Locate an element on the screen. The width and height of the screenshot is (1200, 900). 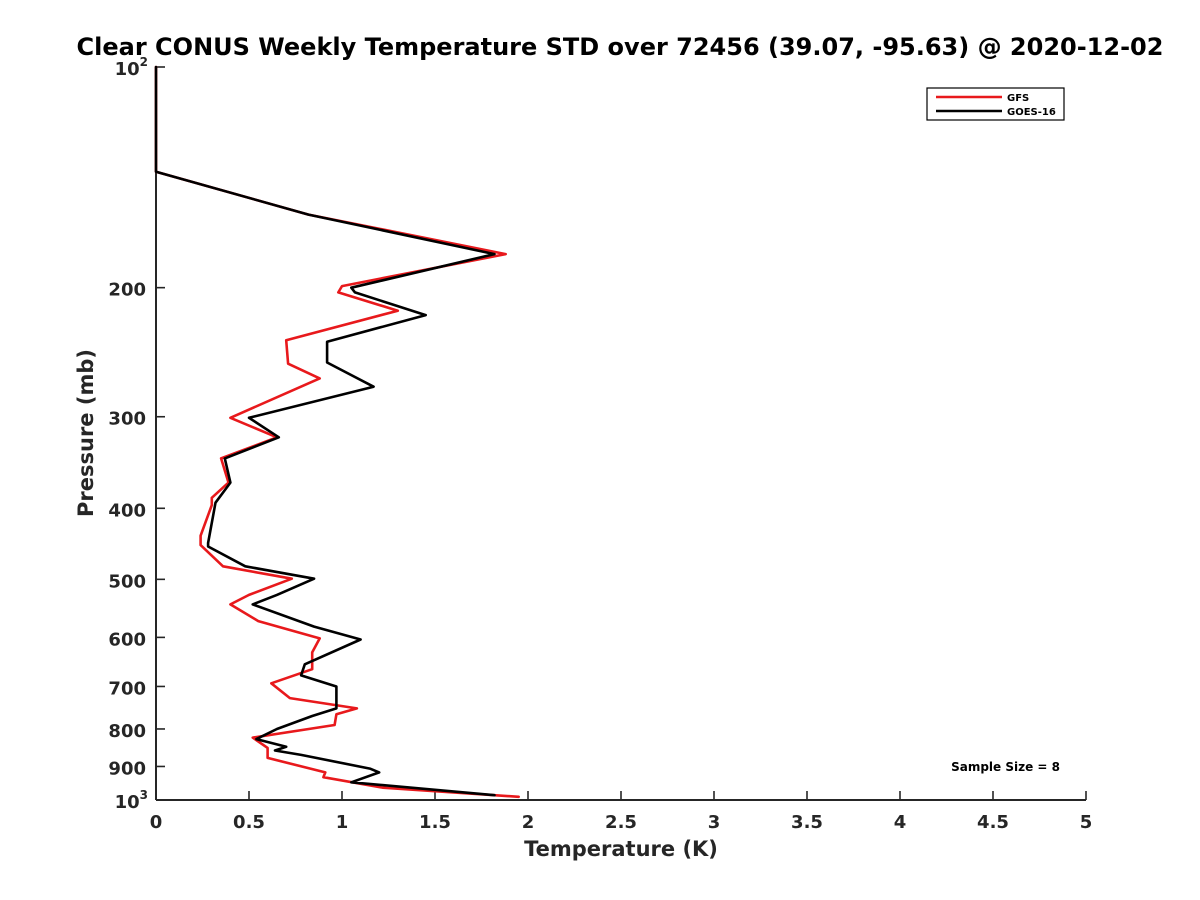
chart-legend: GFS GOES-16 is located at coordinates (995, 104).